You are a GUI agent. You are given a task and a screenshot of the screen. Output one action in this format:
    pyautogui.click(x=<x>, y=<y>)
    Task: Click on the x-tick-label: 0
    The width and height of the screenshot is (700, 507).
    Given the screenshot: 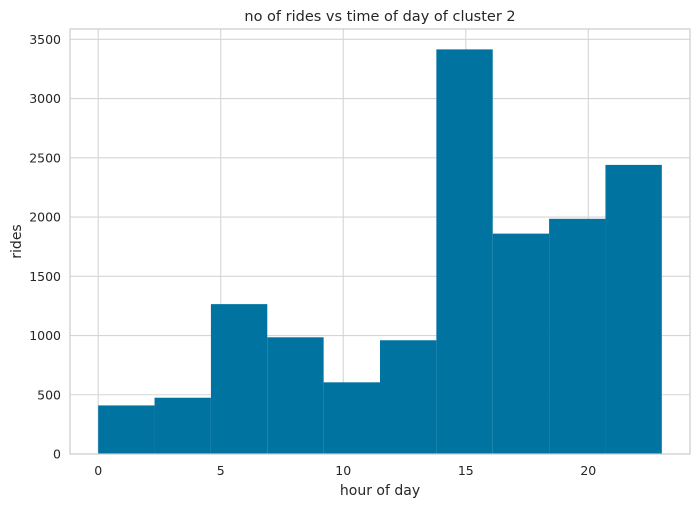 What is the action you would take?
    pyautogui.click(x=98, y=470)
    